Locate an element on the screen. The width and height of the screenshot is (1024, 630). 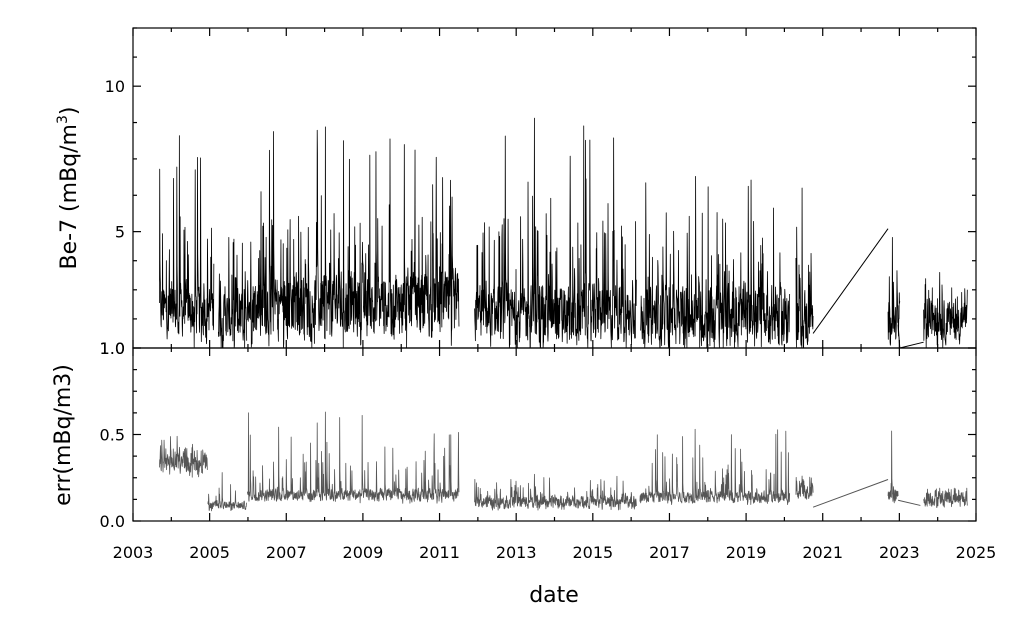
x-tick-label: 2021 is located at coordinates (822, 552).